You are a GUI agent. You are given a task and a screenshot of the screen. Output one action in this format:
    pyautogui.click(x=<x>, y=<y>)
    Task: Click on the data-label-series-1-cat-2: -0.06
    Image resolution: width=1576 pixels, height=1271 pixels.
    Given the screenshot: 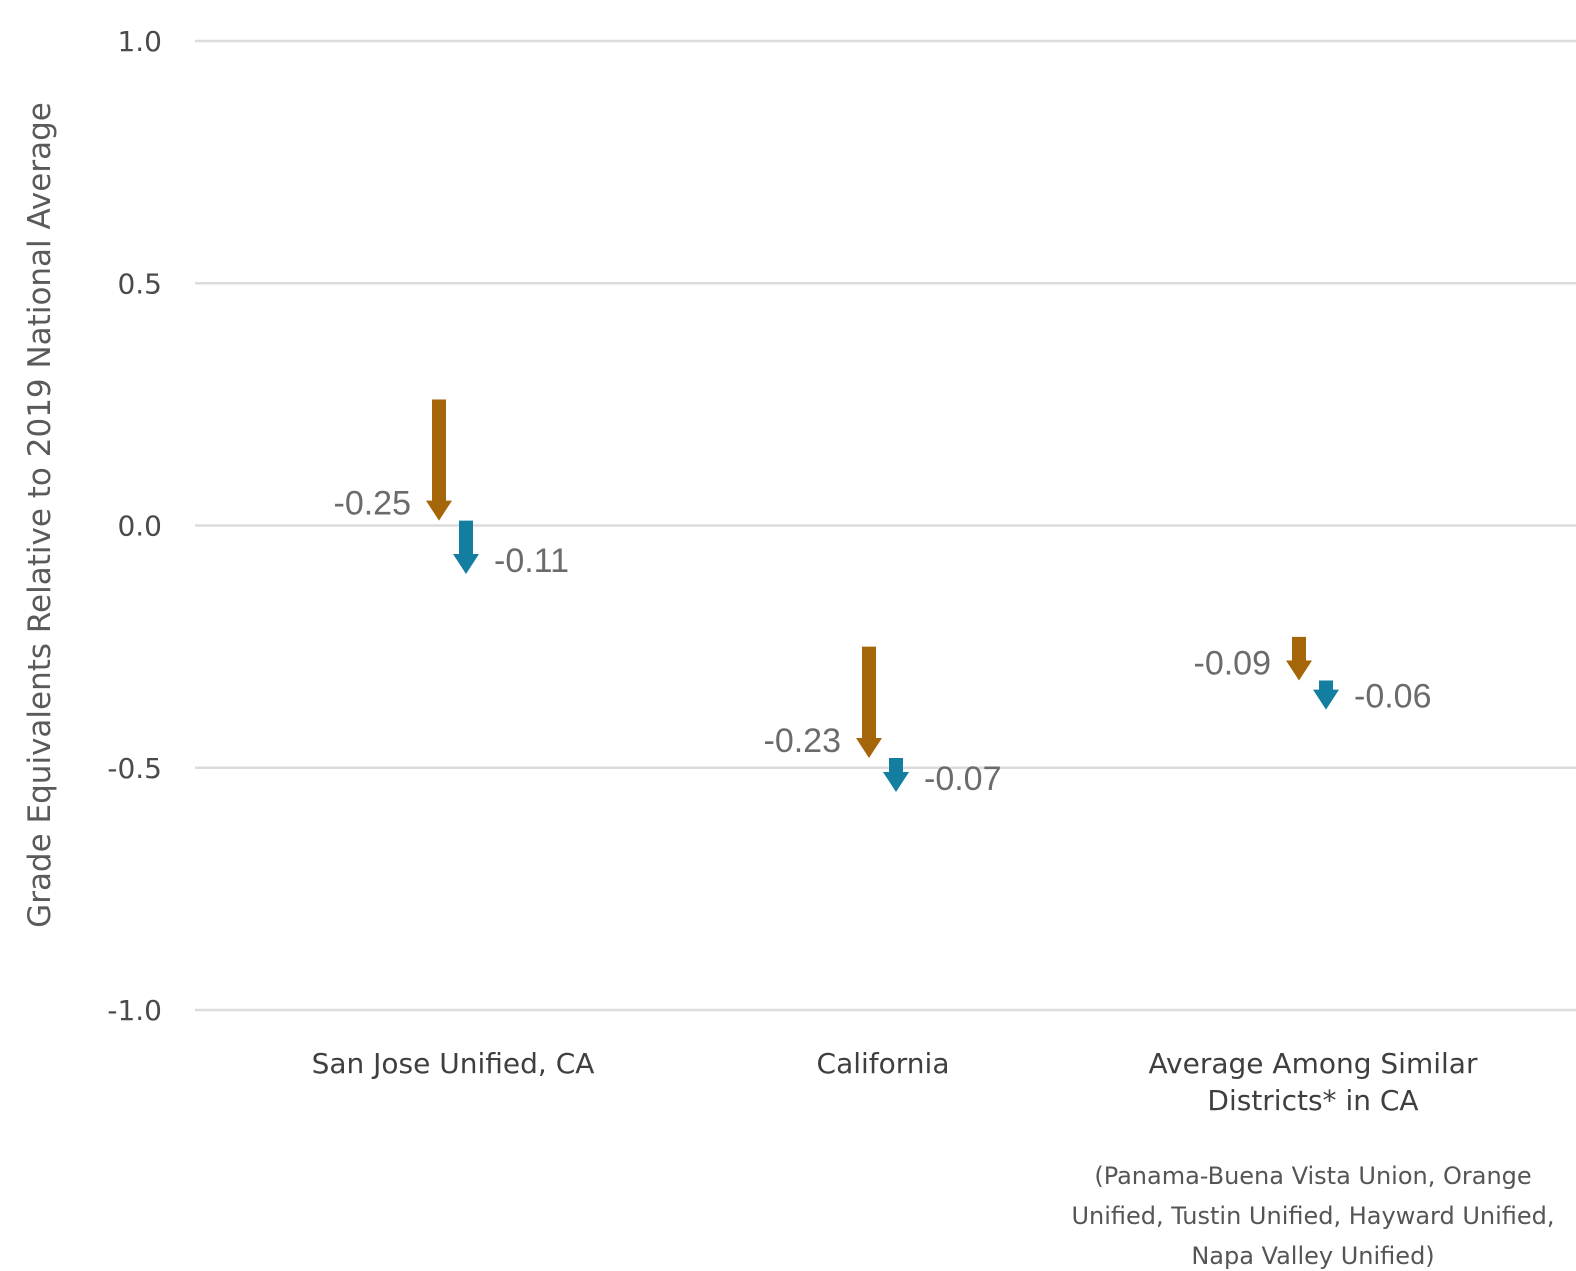 What is the action you would take?
    pyautogui.click(x=1393, y=697)
    